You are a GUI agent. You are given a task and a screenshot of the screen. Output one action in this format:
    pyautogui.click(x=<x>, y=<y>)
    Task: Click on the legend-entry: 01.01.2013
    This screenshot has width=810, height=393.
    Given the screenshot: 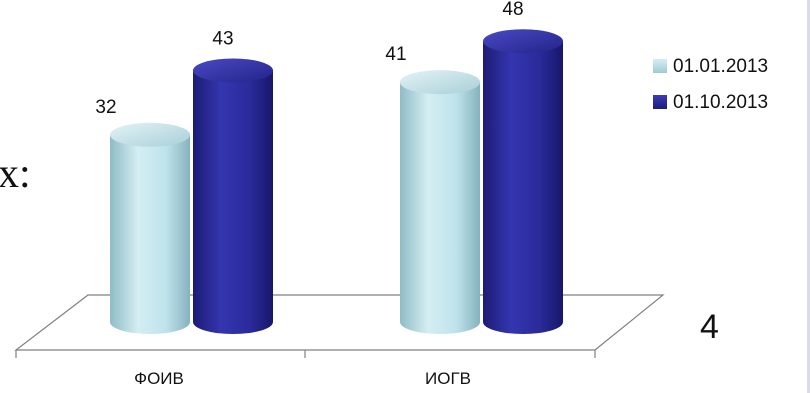 What is the action you would take?
    pyautogui.click(x=710, y=66)
    